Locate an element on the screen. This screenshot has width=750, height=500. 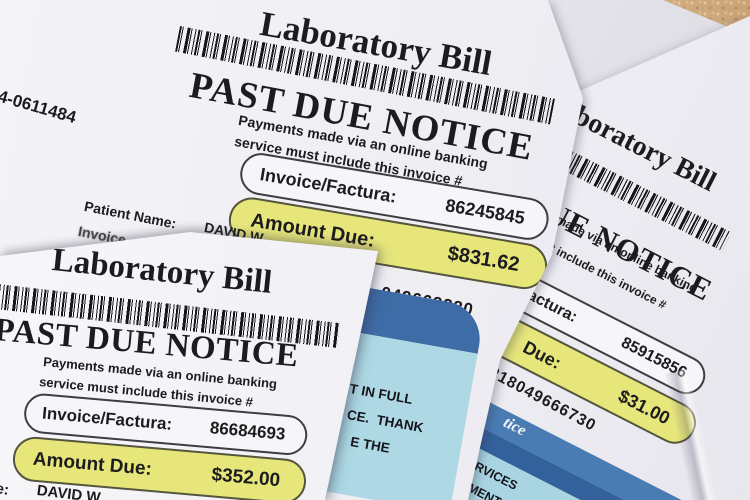
bill-left-footer-label: e: is located at coordinates (5, 489).